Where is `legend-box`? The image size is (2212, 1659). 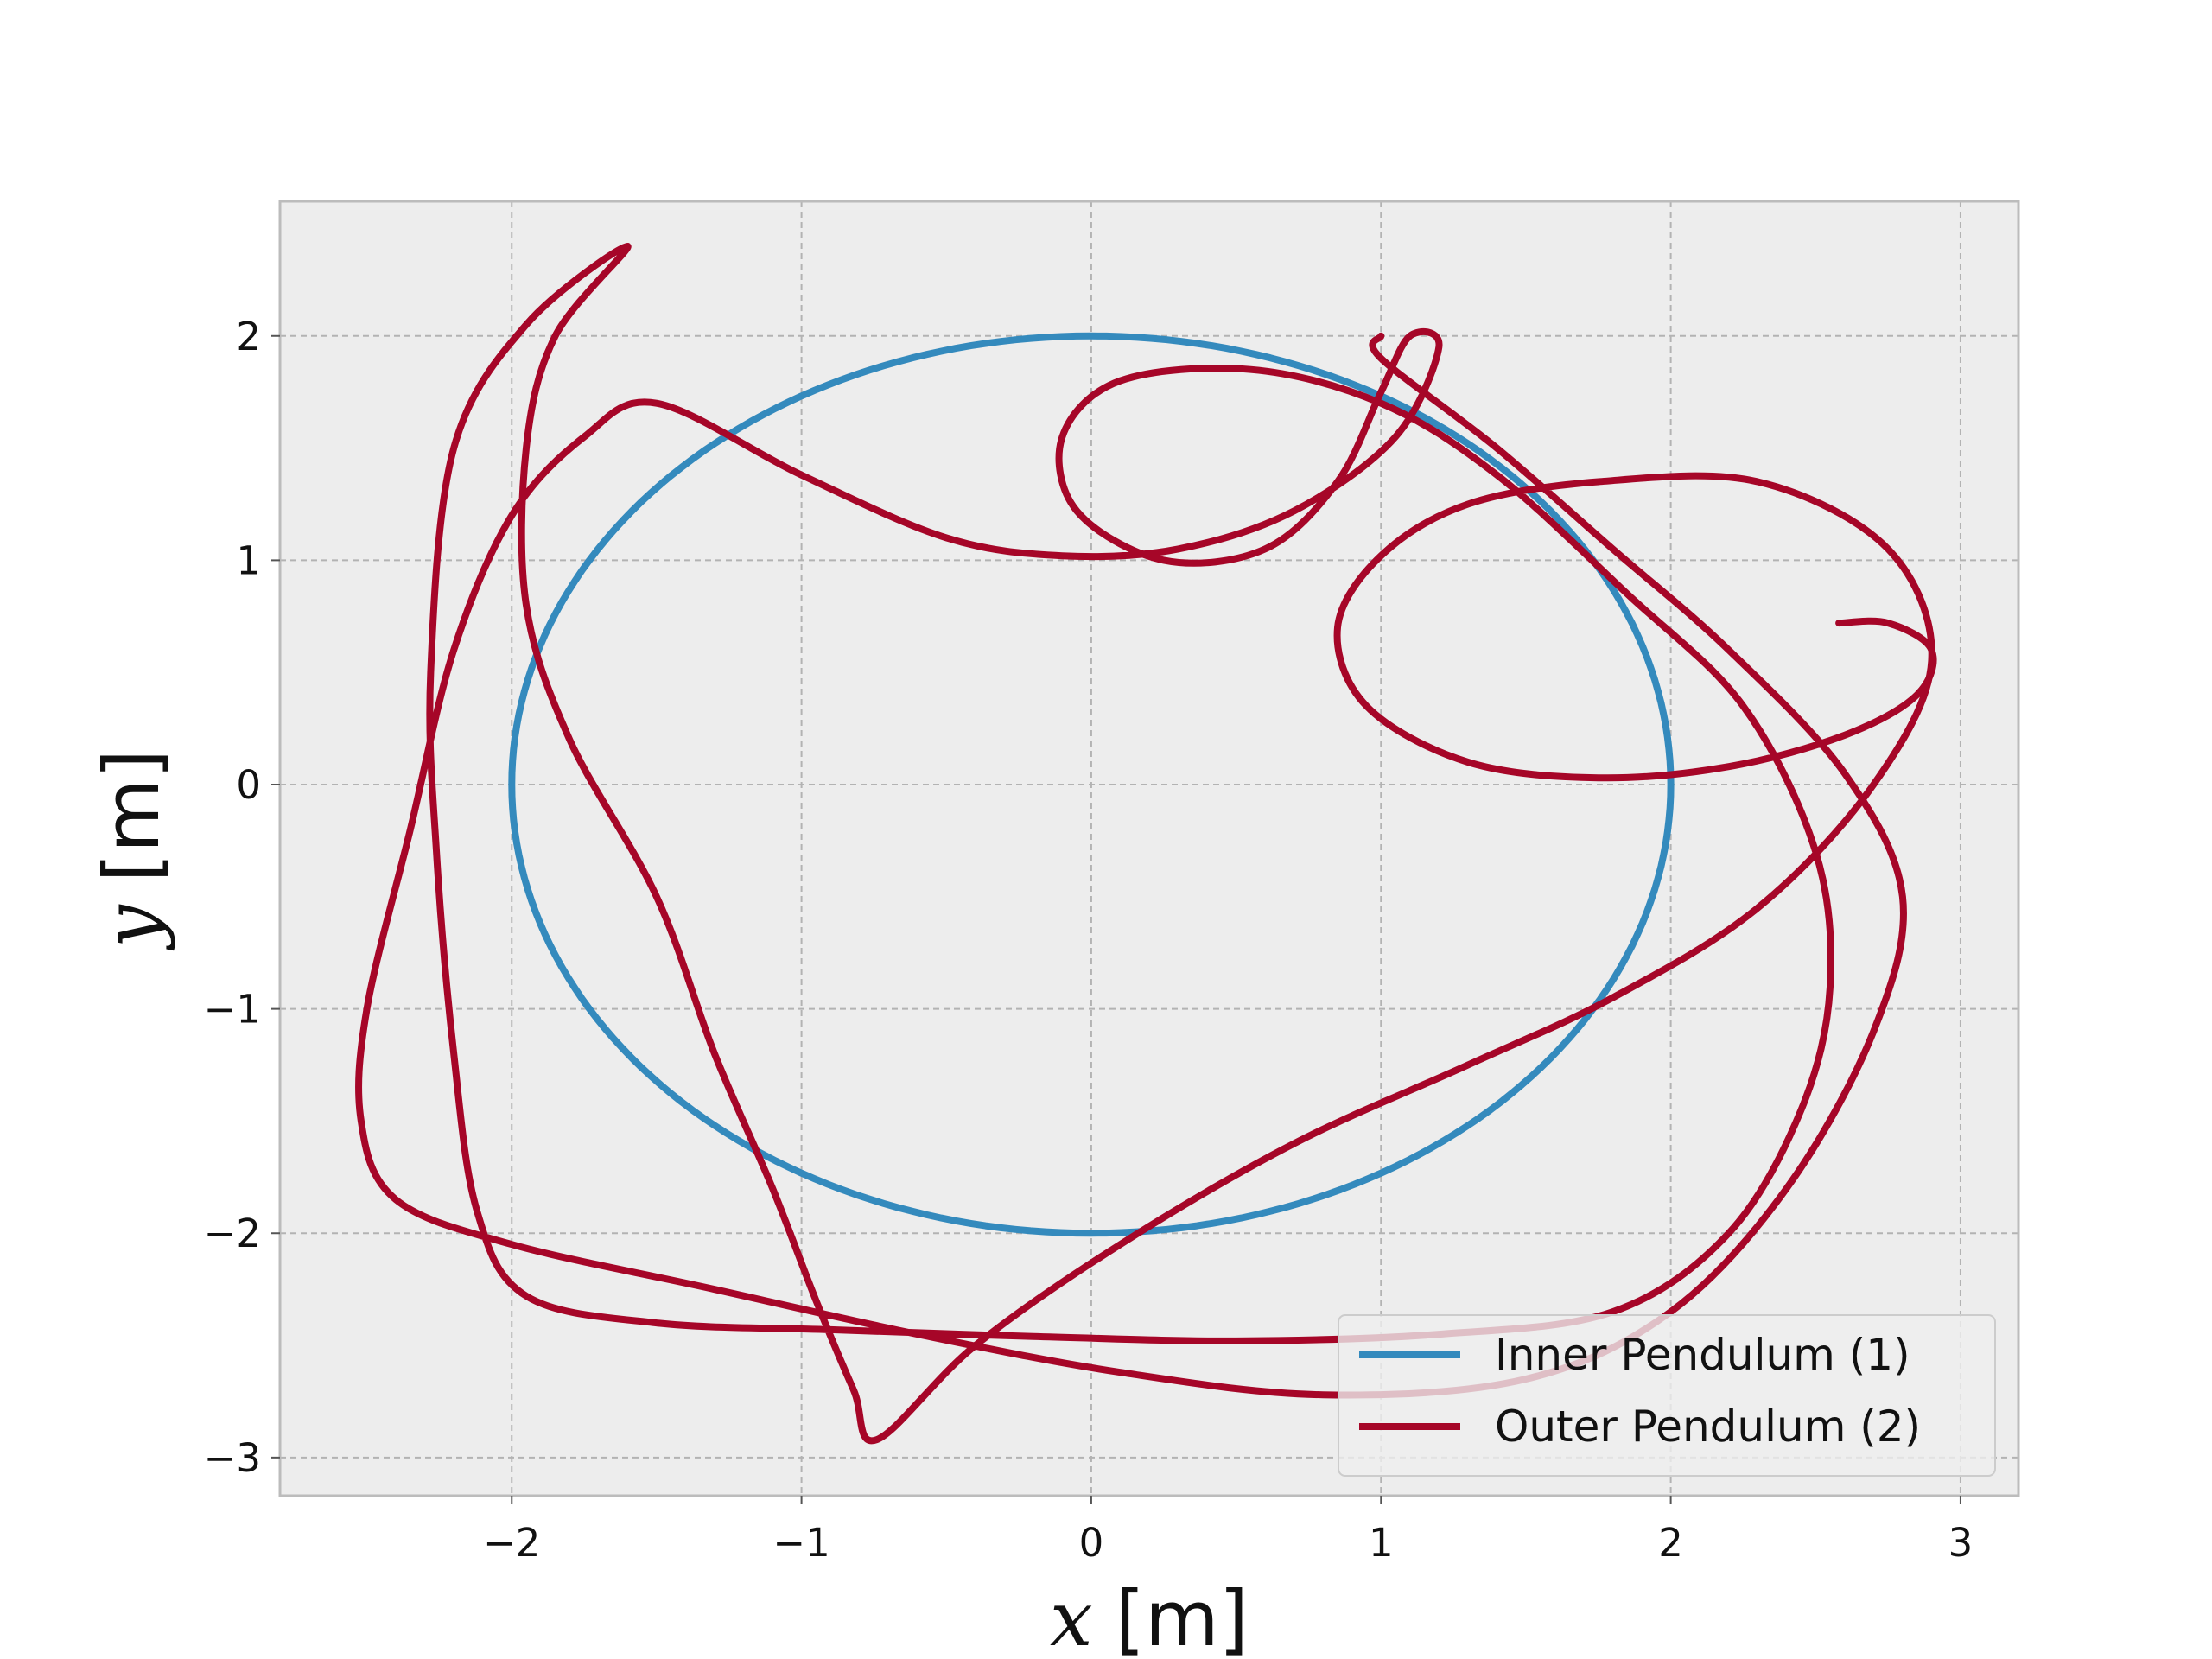 legend-box is located at coordinates (1667, 1395).